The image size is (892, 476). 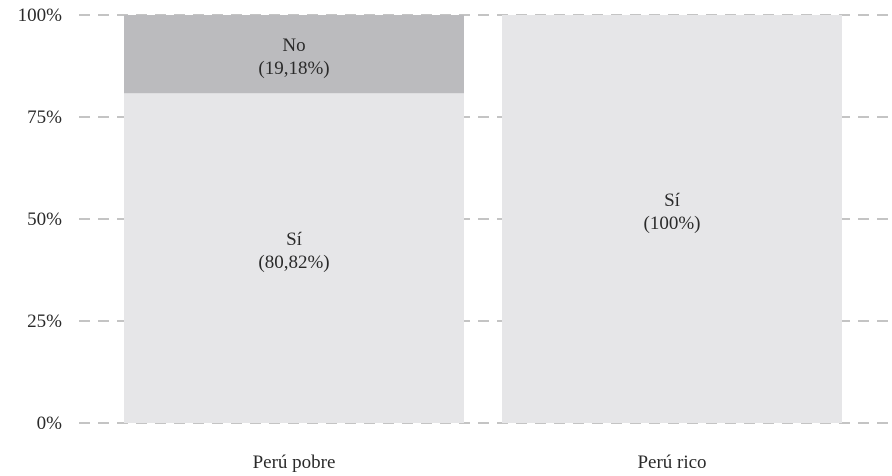 What do you see at coordinates (293, 68) in the screenshot?
I see `segment-value-label: (19,18%)` at bounding box center [293, 68].